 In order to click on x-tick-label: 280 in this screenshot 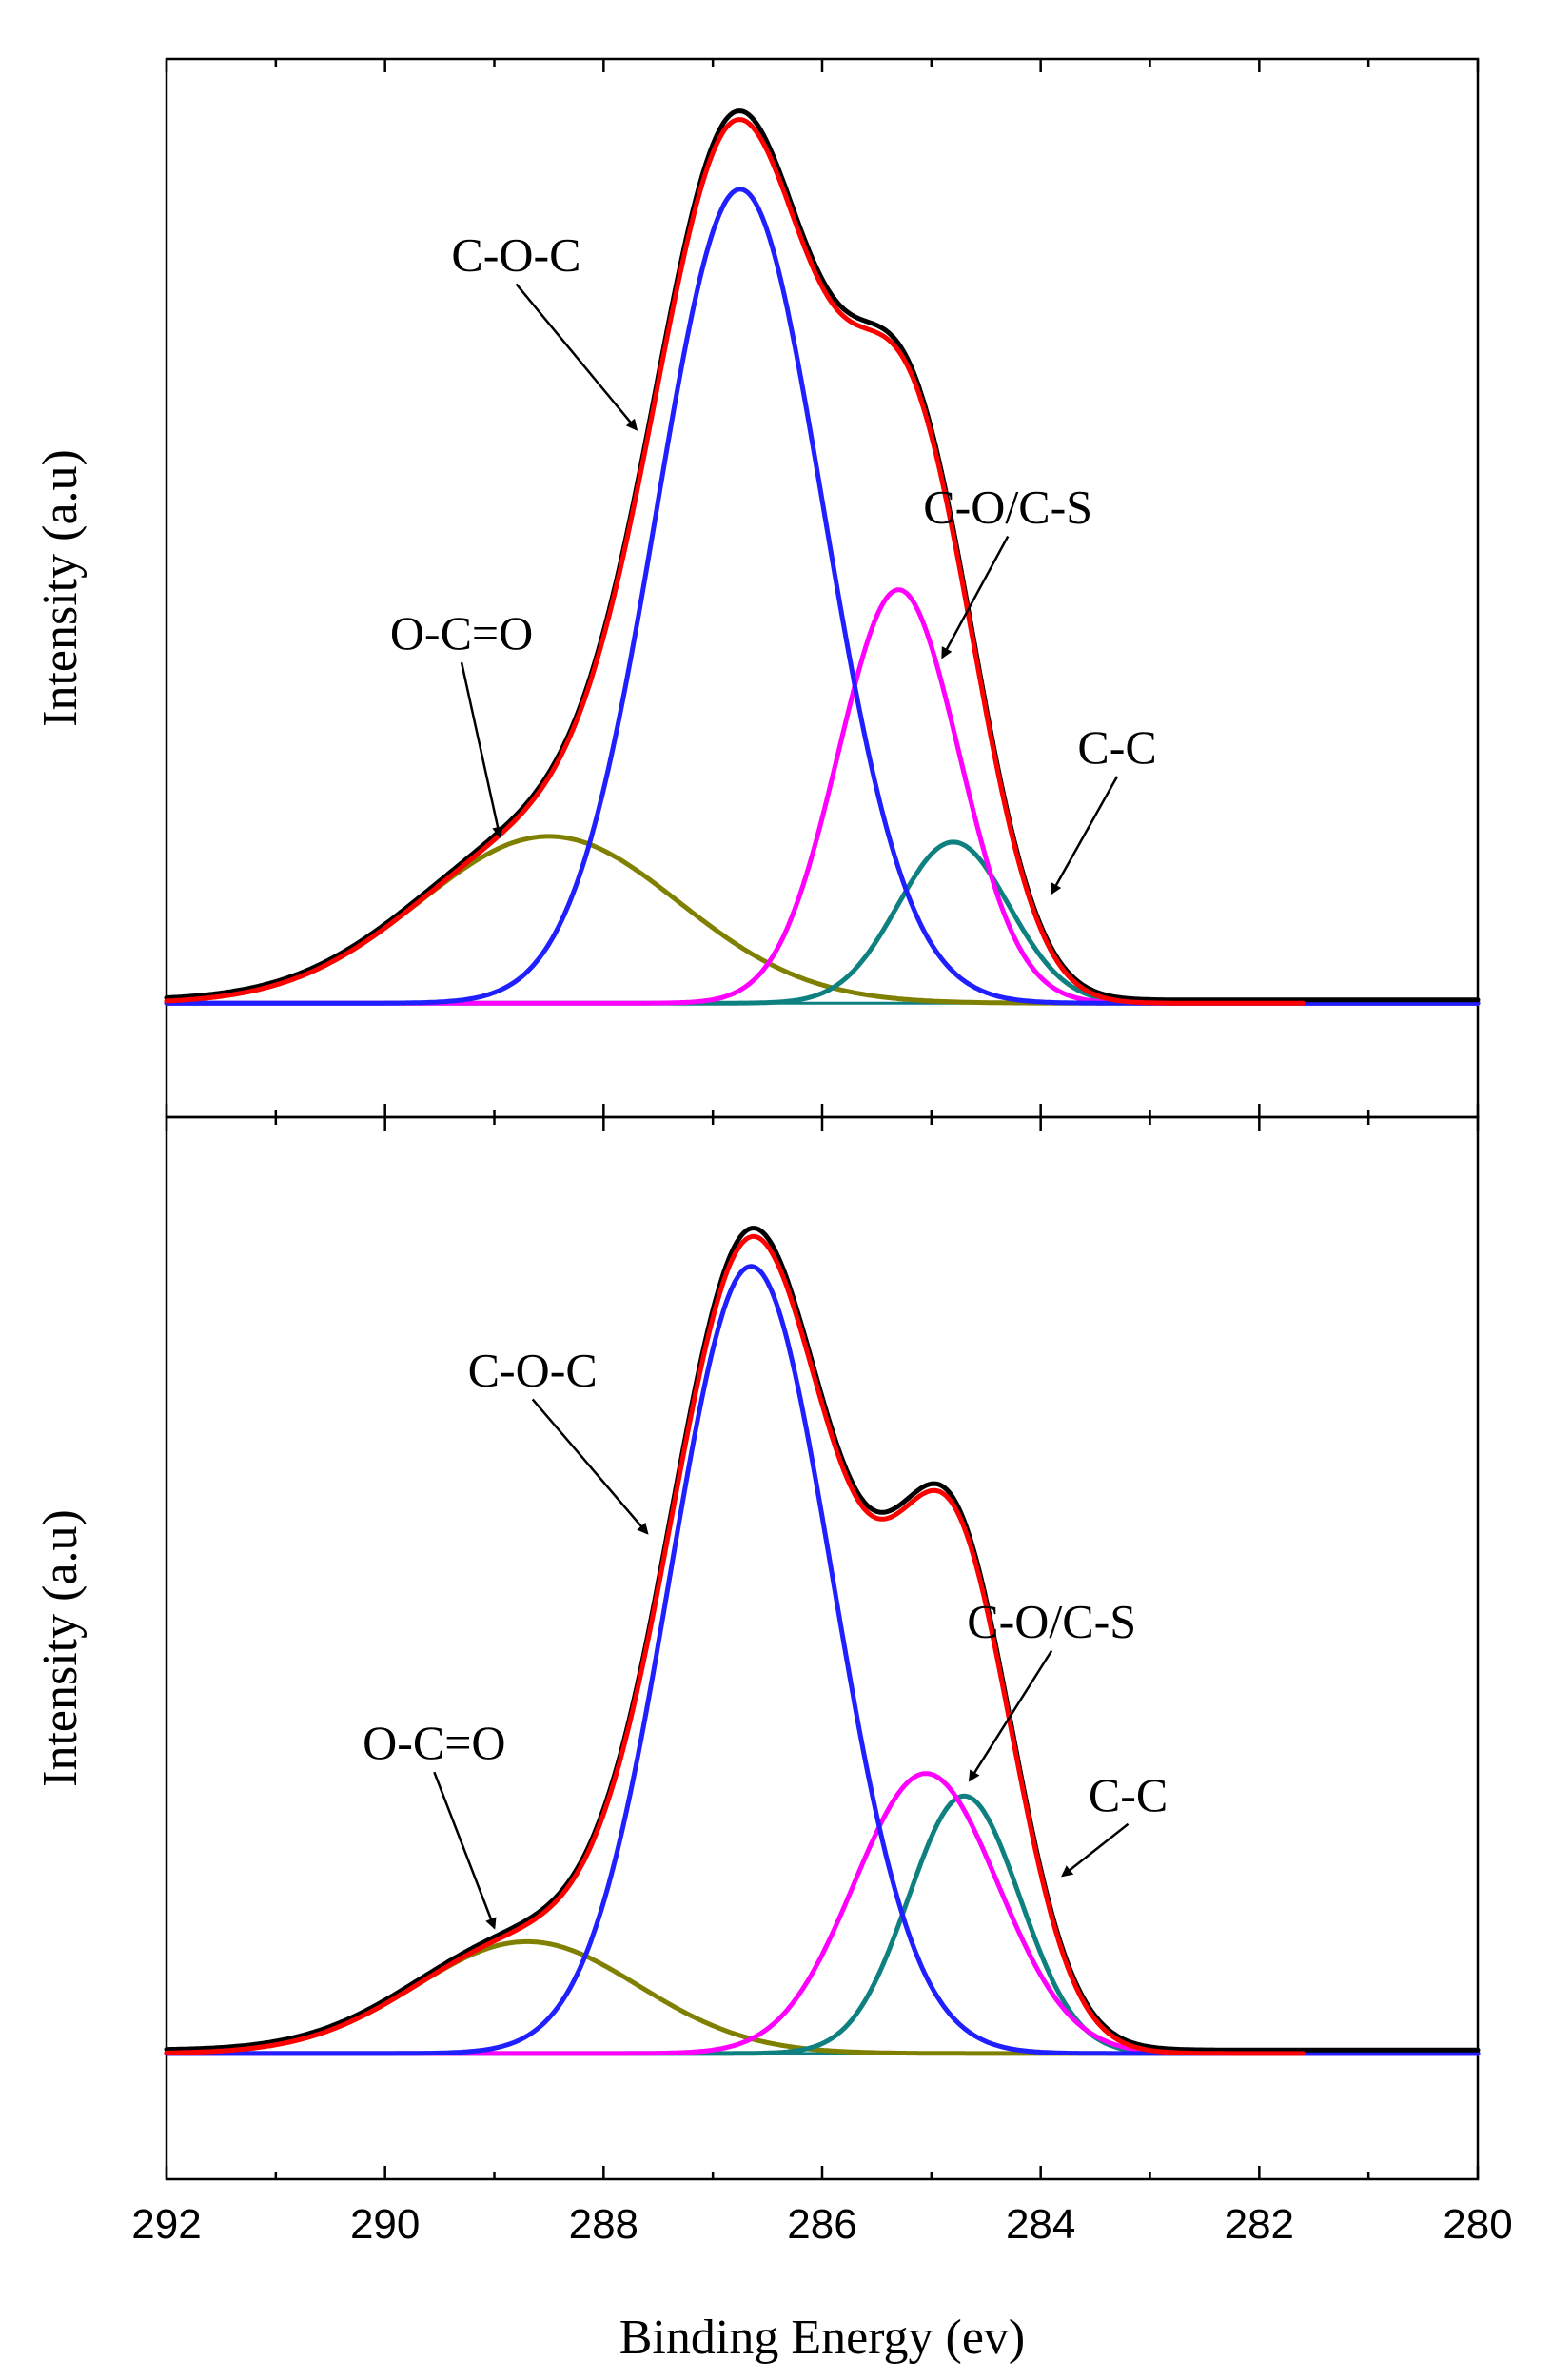, I will do `click(1477, 2224)`.